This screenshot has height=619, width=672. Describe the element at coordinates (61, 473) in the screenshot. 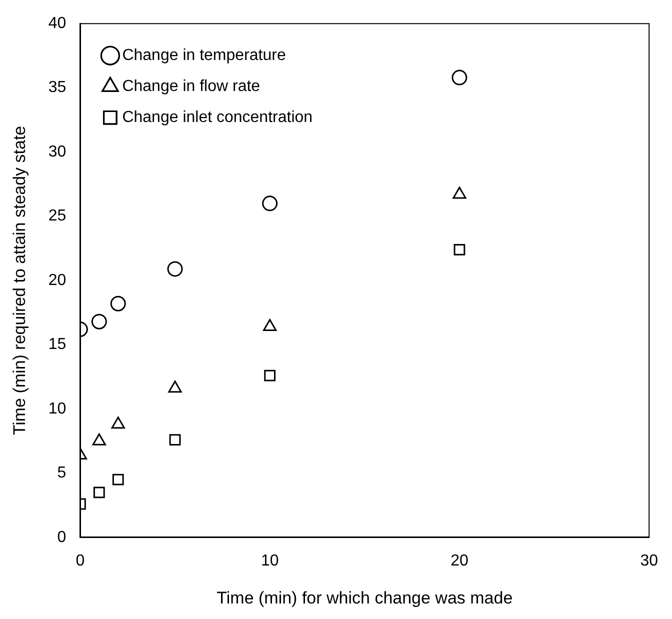

I see `y-tick-label: 5` at that location.